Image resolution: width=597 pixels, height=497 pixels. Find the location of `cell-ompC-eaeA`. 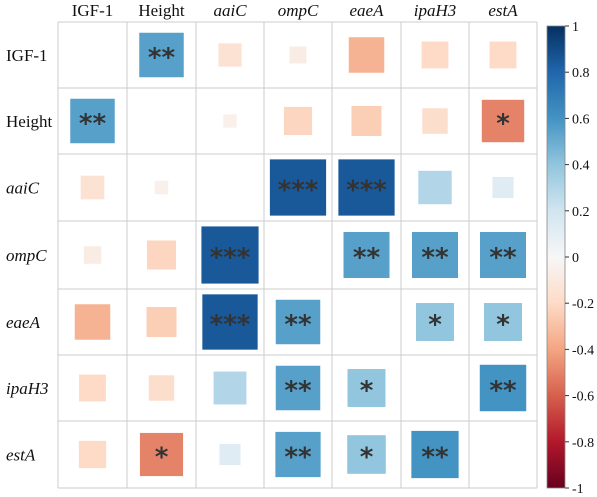

cell-ompC-eaeA is located at coordinates (366, 255).